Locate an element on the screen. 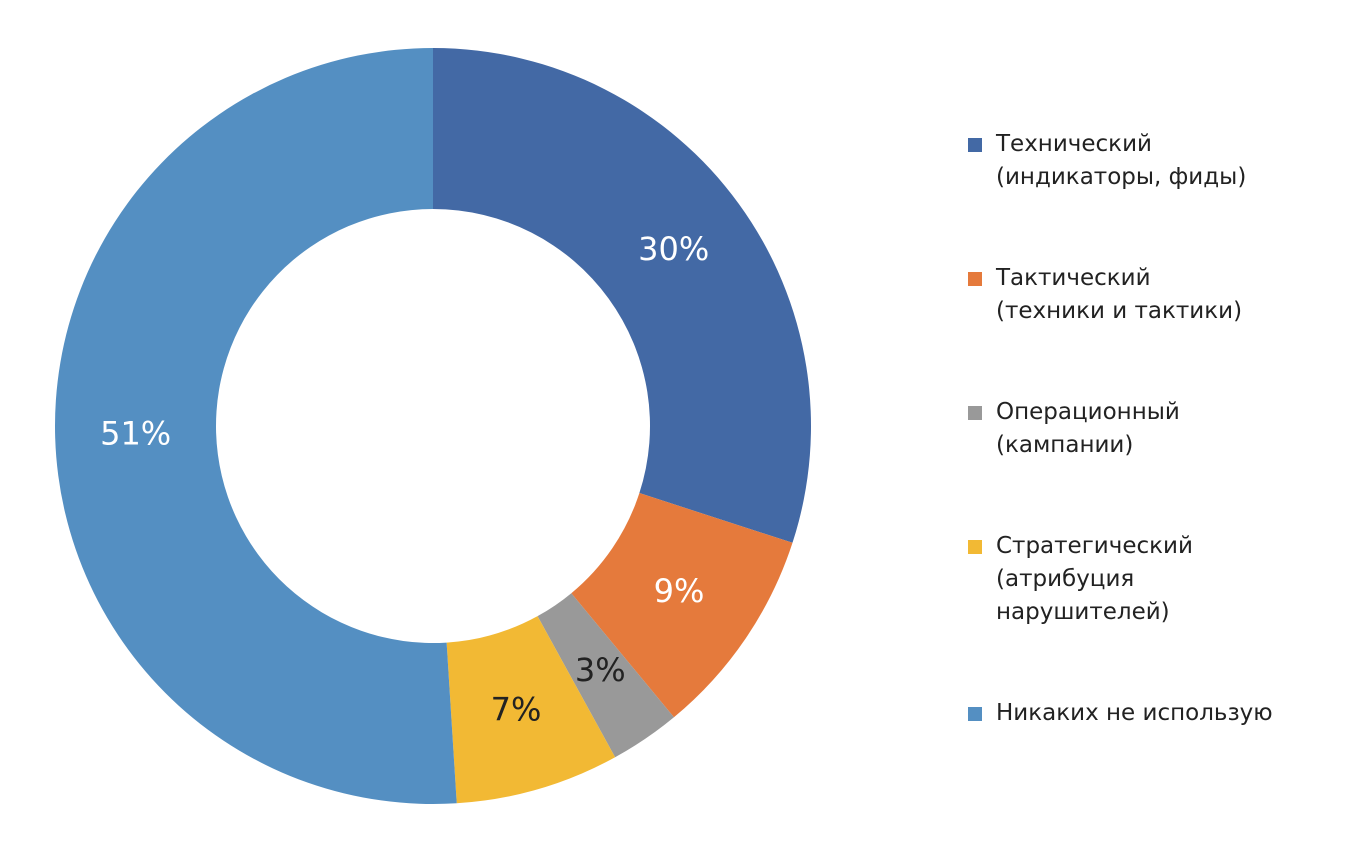  legend-item: Никаких не использую is located at coordinates (1120, 713).